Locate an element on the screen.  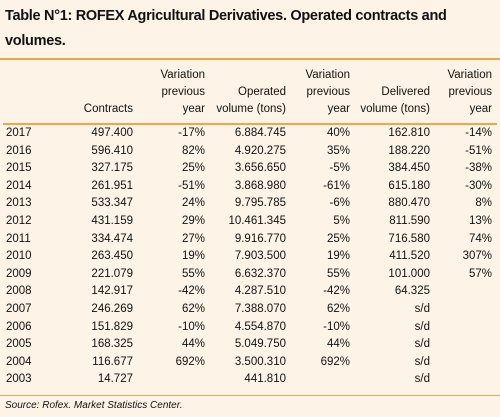
table-cell: 7.903.500 is located at coordinates (260, 256).